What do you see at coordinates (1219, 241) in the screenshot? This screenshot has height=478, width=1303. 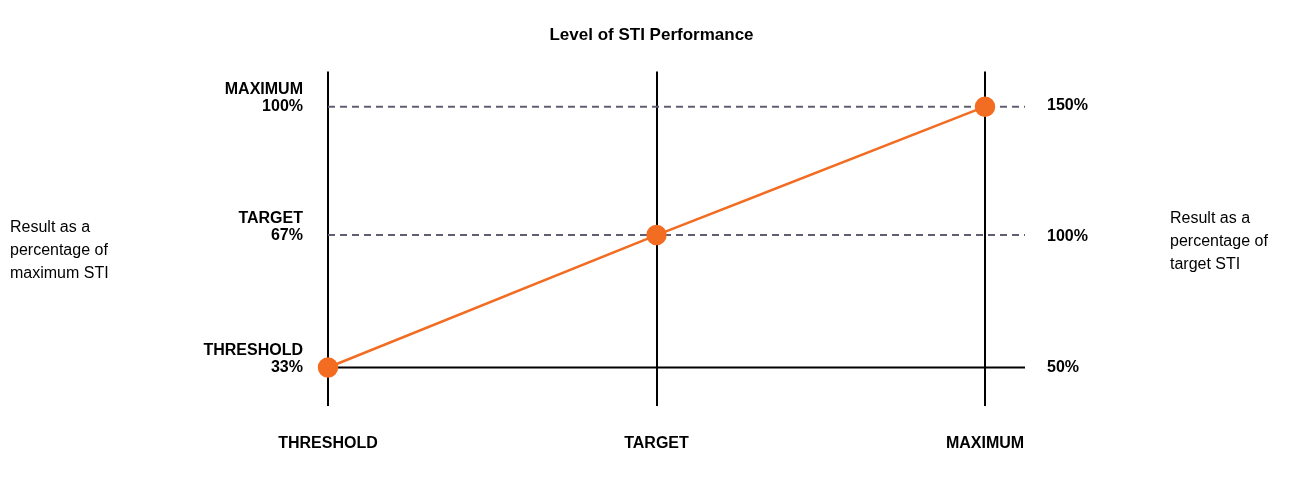 I see `text: Result as a percentage of target STI` at bounding box center [1219, 241].